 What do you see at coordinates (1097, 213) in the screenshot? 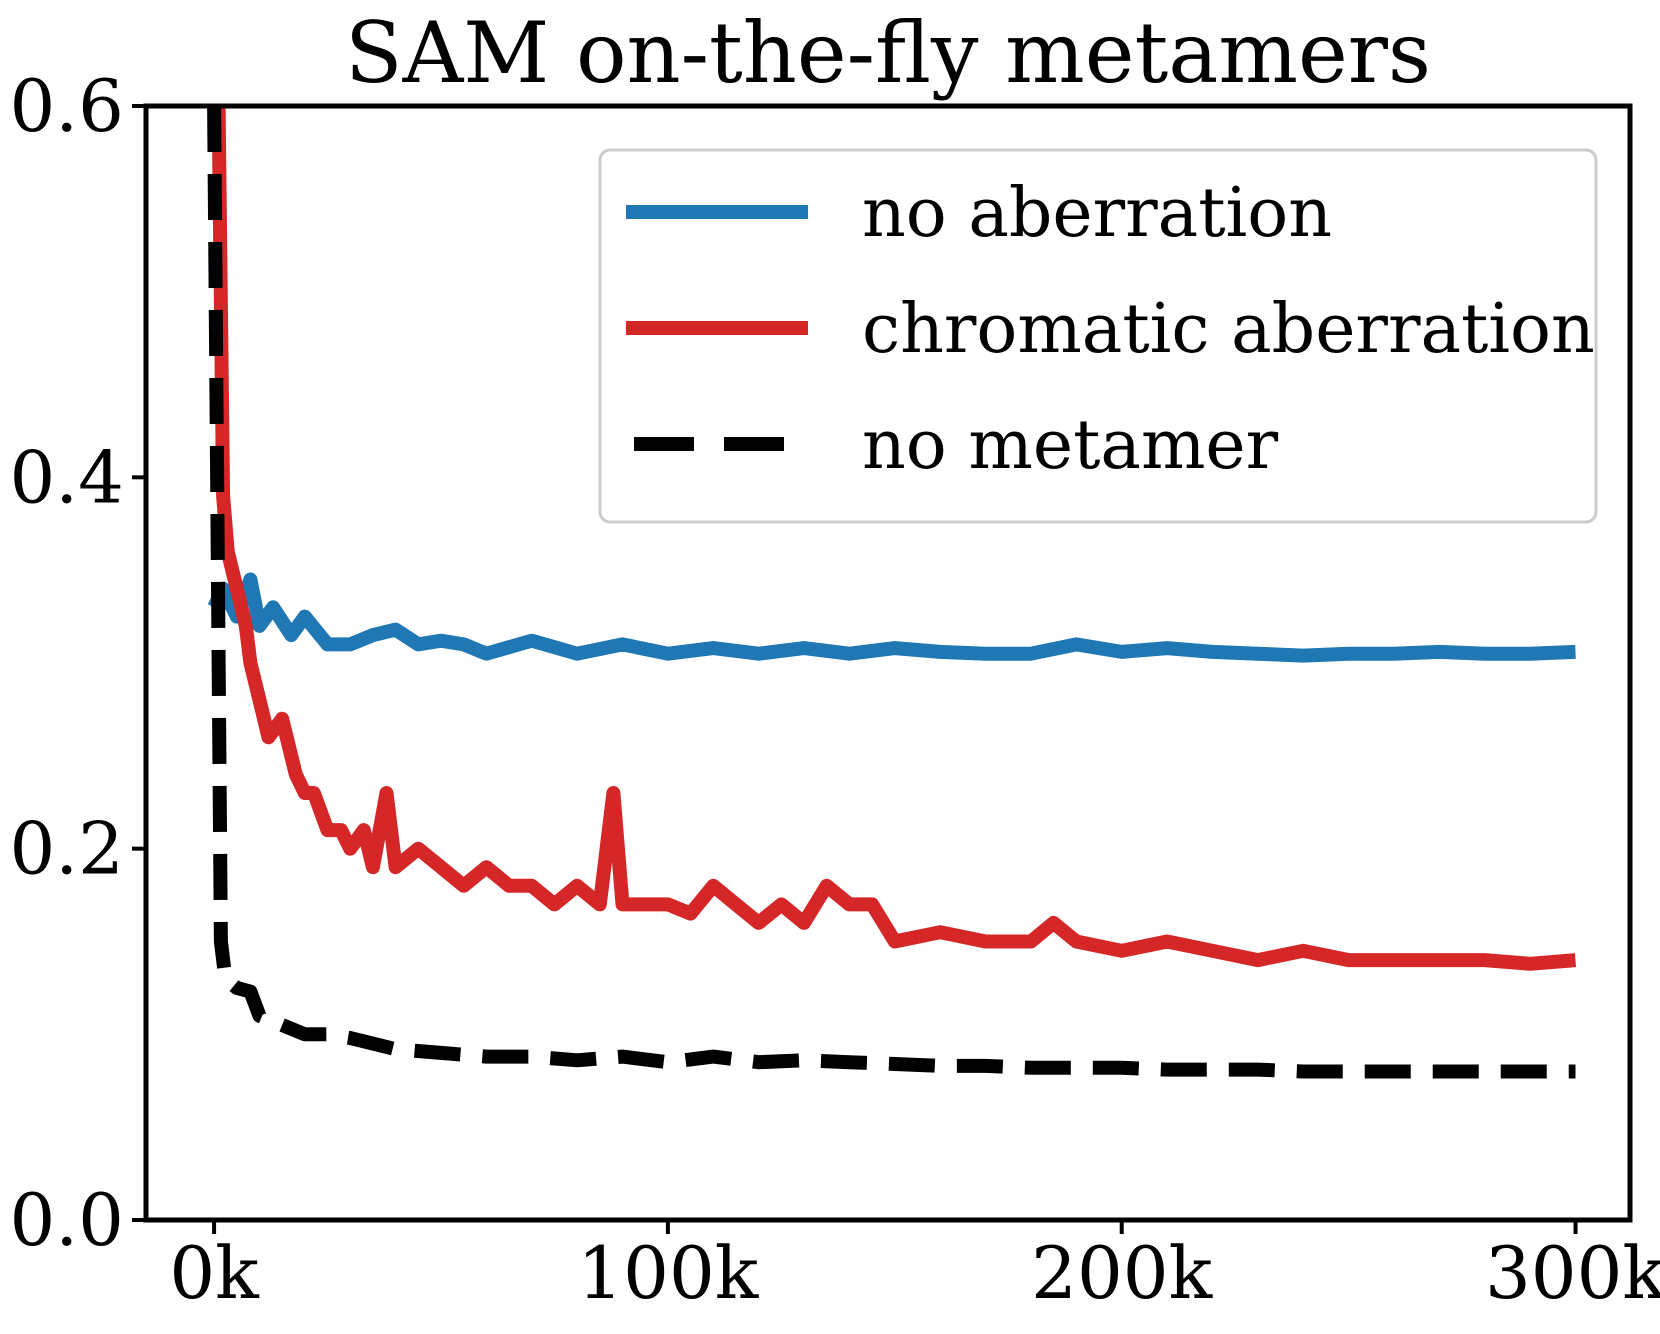
I see `legend-label-0: no aberration` at bounding box center [1097, 213].